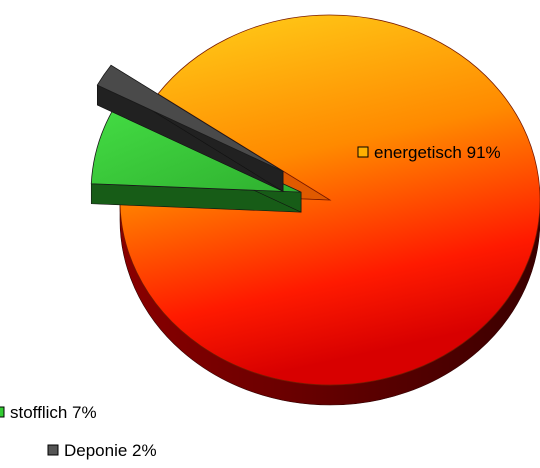  Describe the element at coordinates (53, 412) in the screenshot. I see `data-label-text: stofflich 7%` at that location.